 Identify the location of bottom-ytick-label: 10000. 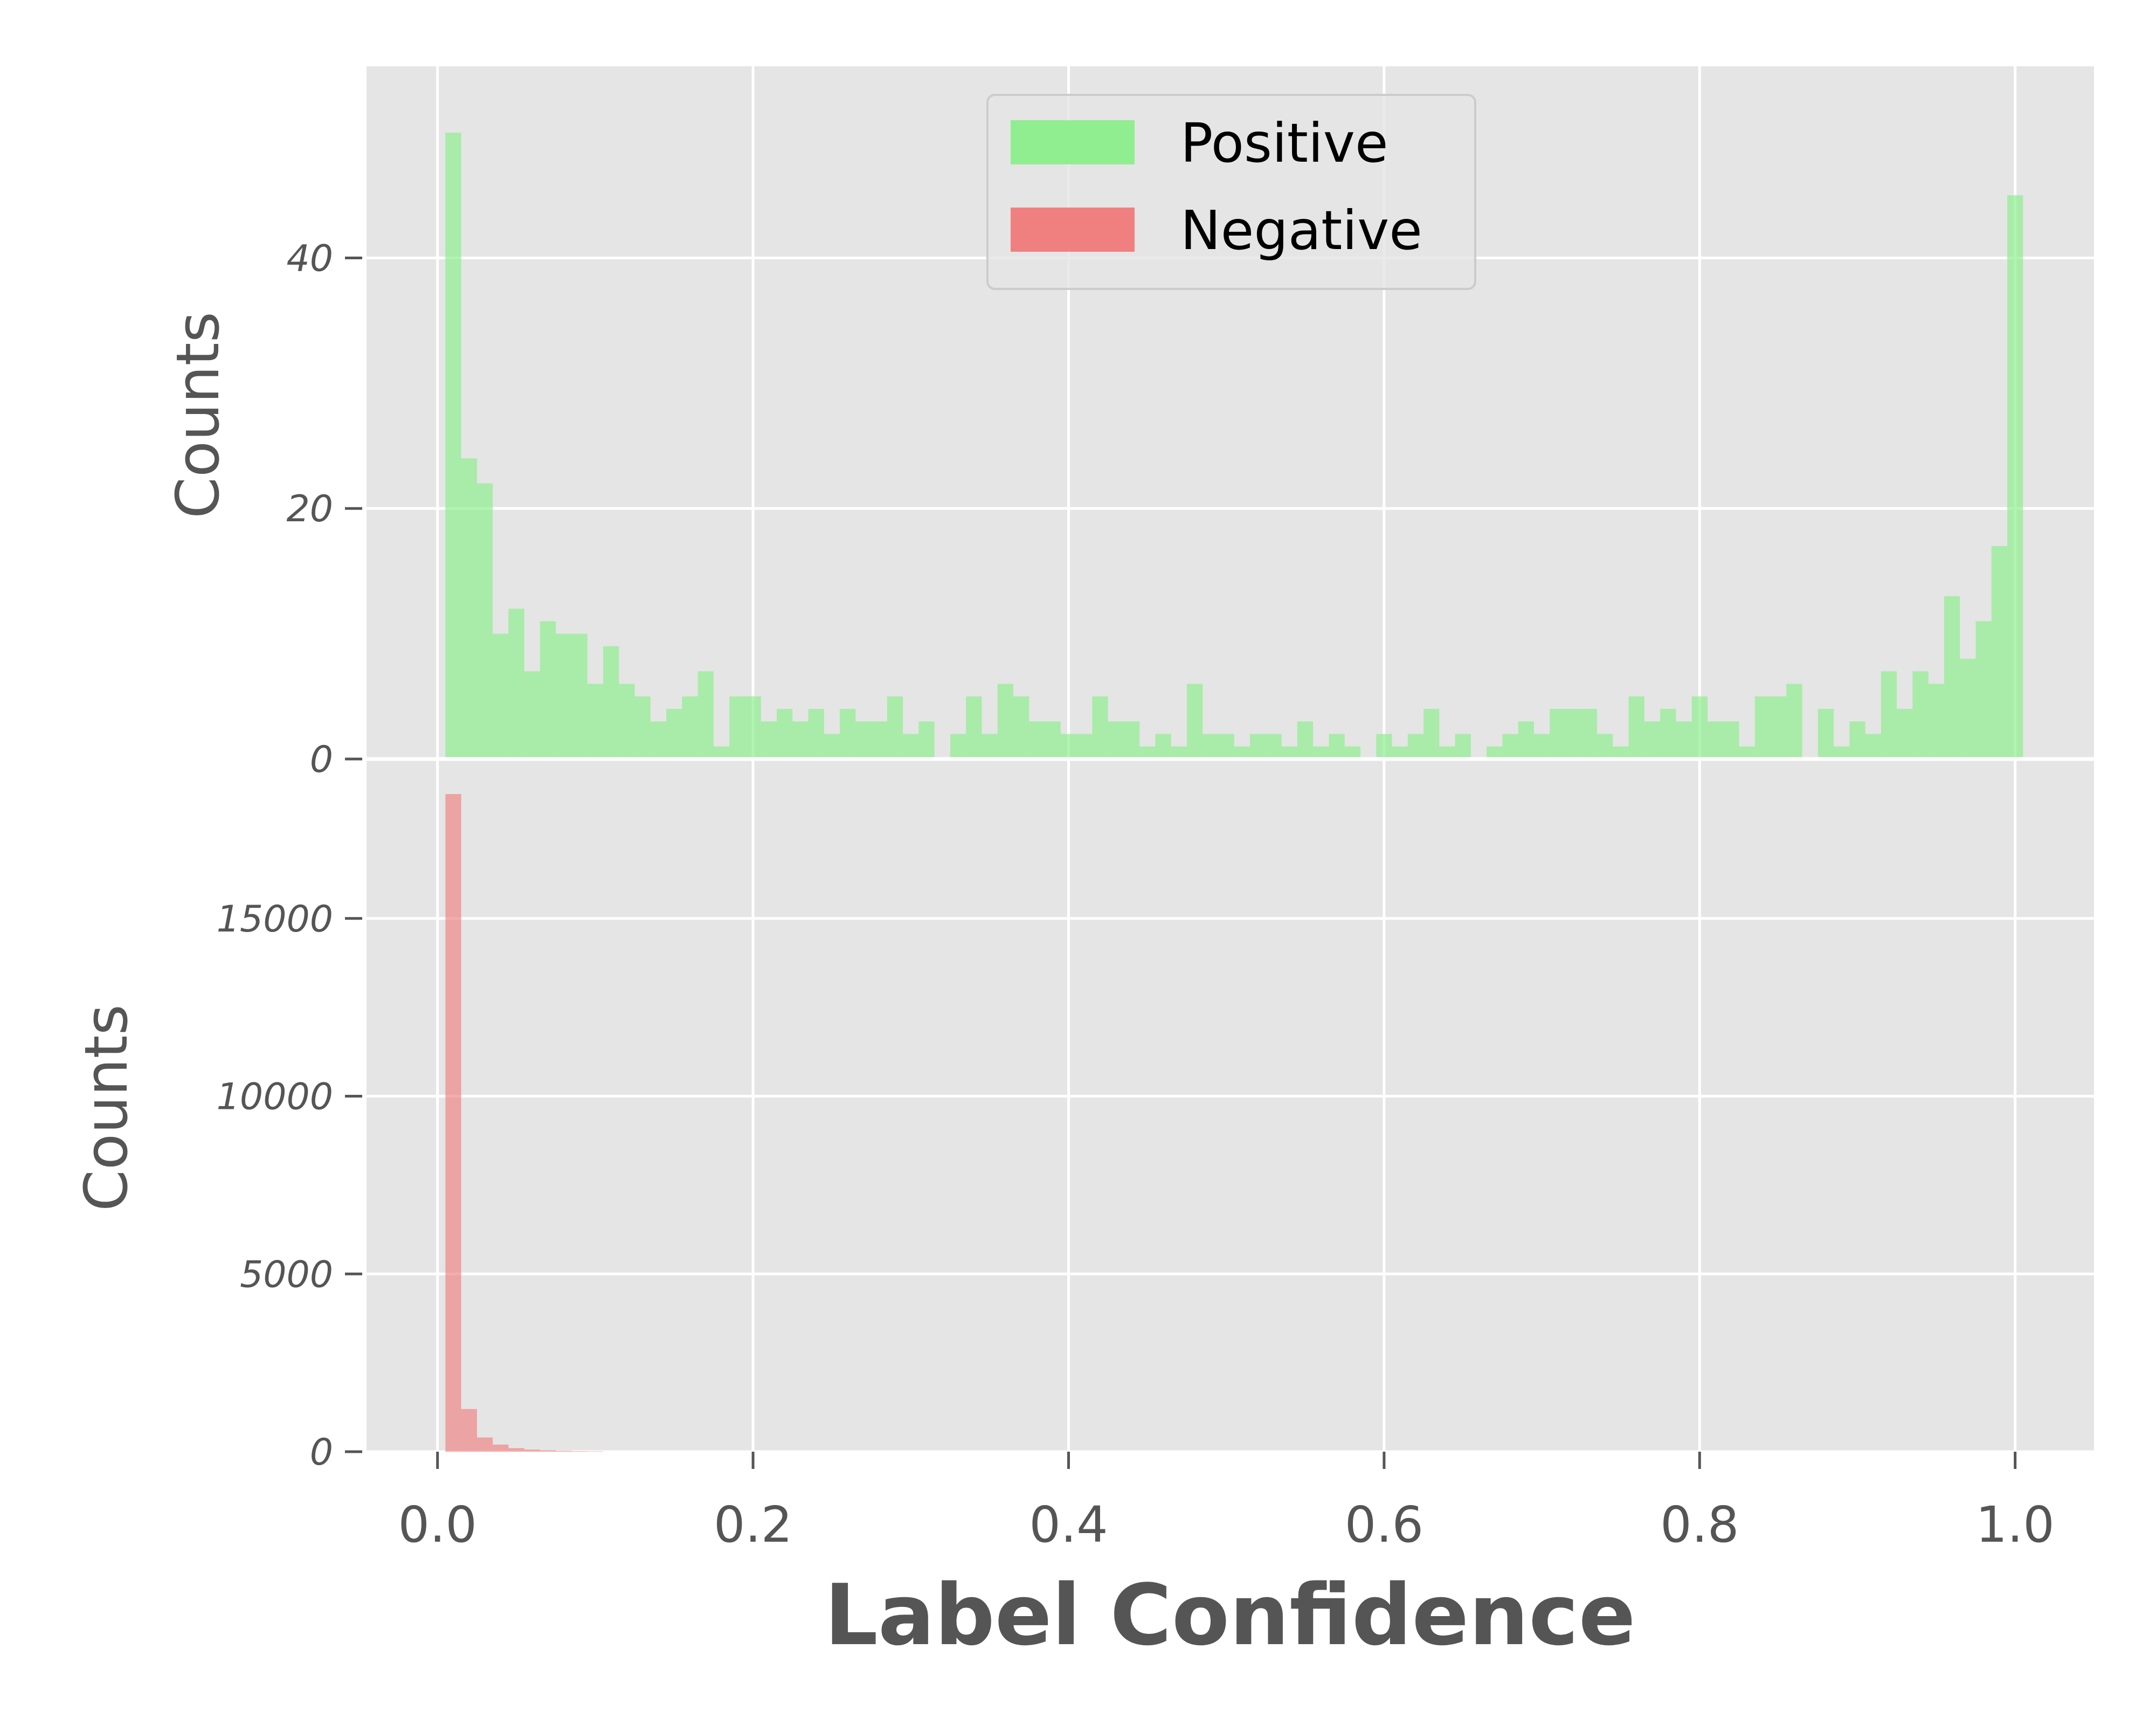
(275, 1097).